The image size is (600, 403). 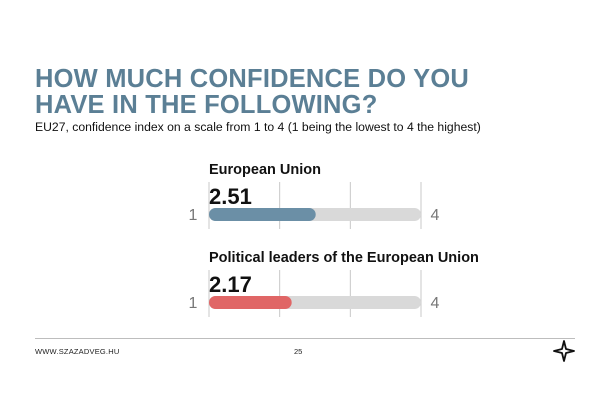 What do you see at coordinates (305, 338) in the screenshot?
I see `footer-divider` at bounding box center [305, 338].